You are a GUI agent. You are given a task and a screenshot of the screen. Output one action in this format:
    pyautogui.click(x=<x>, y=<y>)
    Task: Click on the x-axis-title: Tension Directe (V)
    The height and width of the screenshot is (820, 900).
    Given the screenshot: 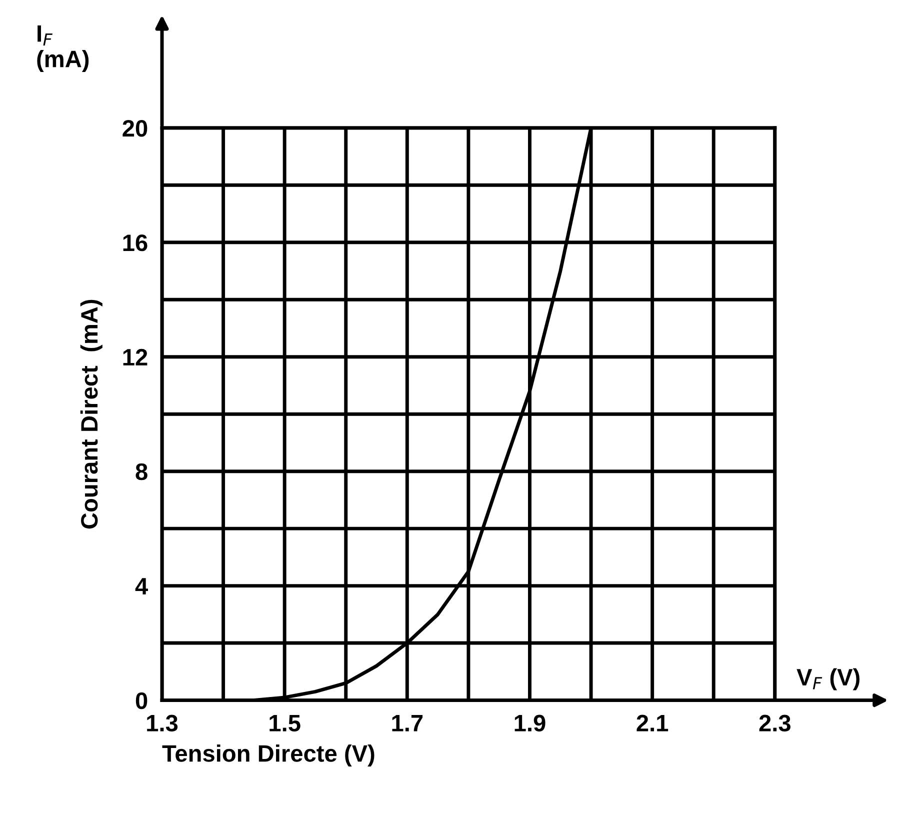 What is the action you would take?
    pyautogui.click(x=268, y=755)
    